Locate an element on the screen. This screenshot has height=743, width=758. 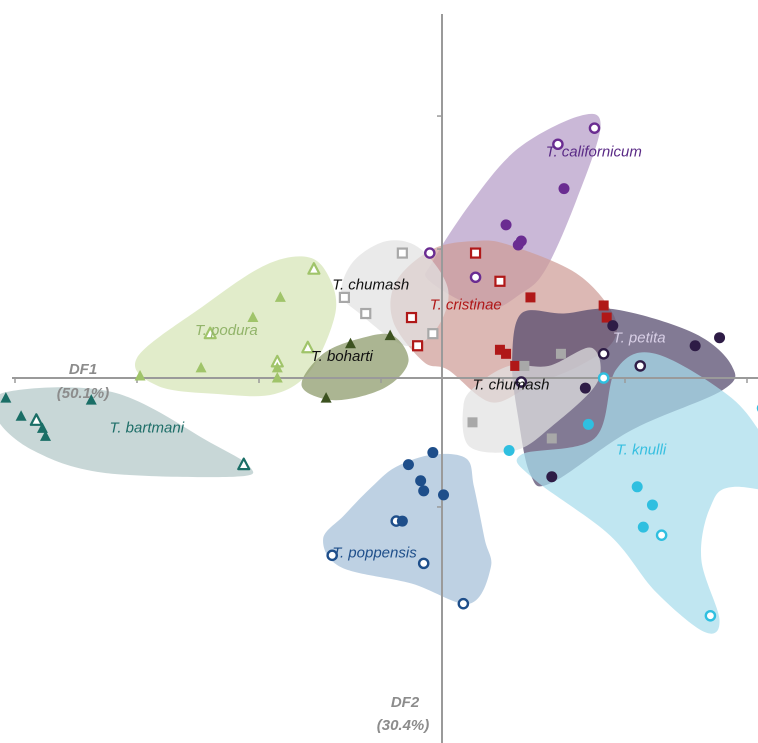
label-t-cristinae-1: T. cristinae is located at coordinates (466, 304).